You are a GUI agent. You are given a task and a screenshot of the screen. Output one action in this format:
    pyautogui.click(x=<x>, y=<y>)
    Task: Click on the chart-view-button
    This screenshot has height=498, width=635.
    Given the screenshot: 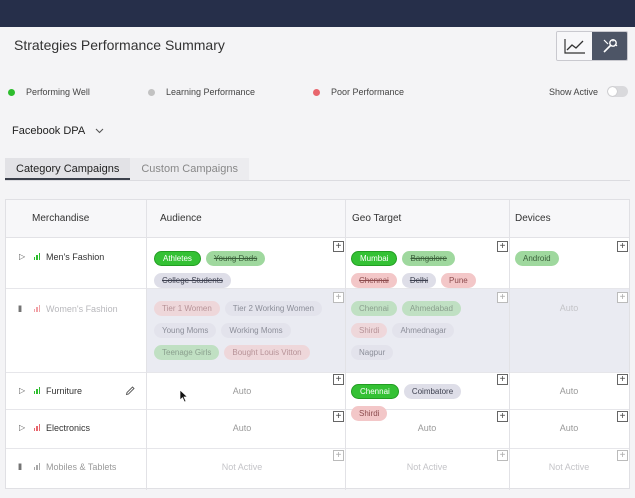 What is the action you would take?
    pyautogui.click(x=574, y=46)
    